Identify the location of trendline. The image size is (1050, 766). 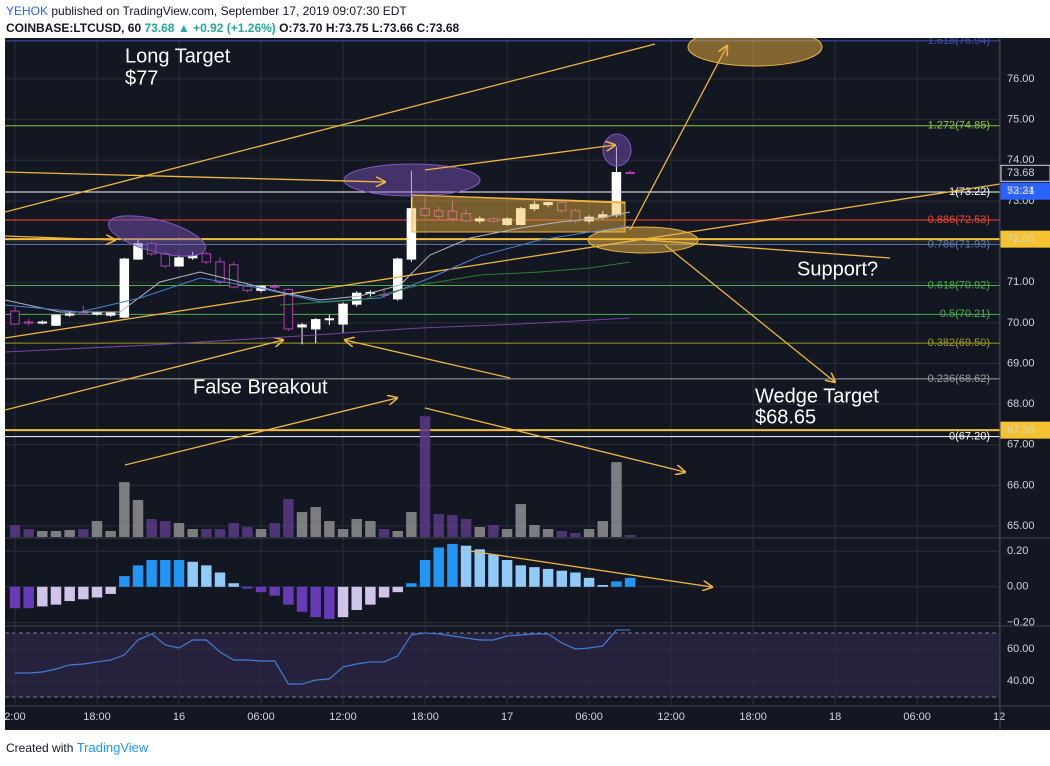
(767, 249).